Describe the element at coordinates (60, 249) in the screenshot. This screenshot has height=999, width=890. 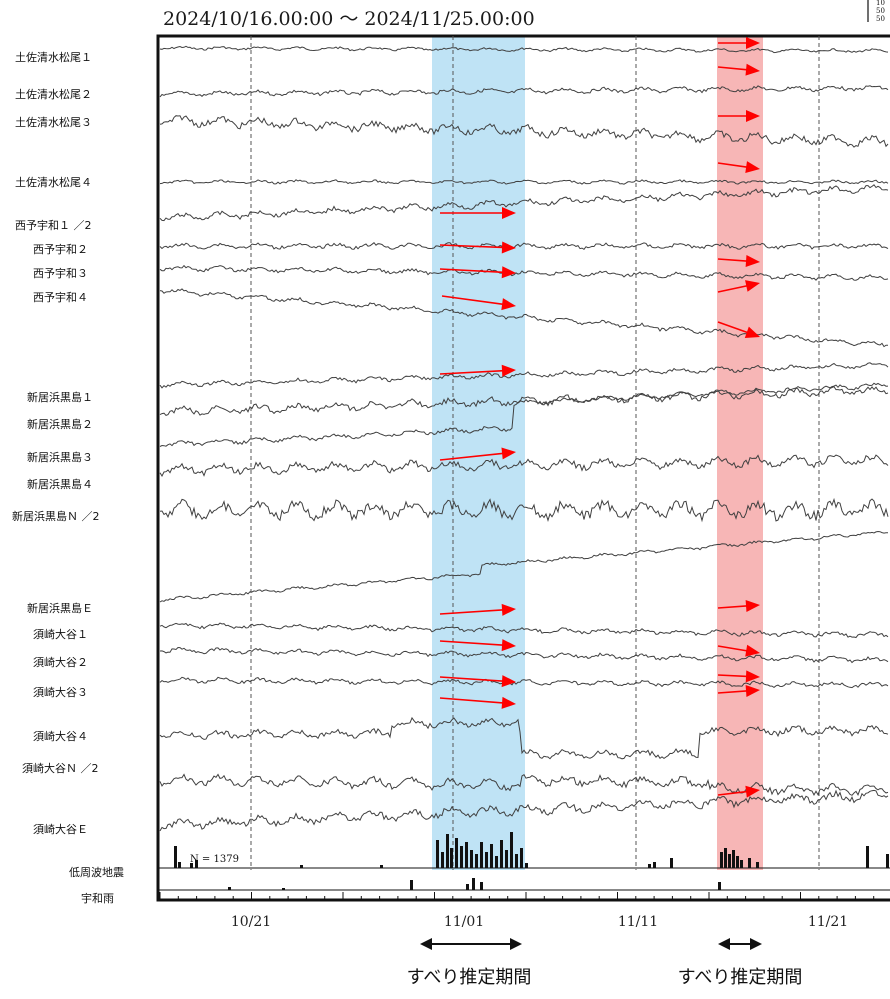
I see `channel-label: 西予宇和２` at that location.